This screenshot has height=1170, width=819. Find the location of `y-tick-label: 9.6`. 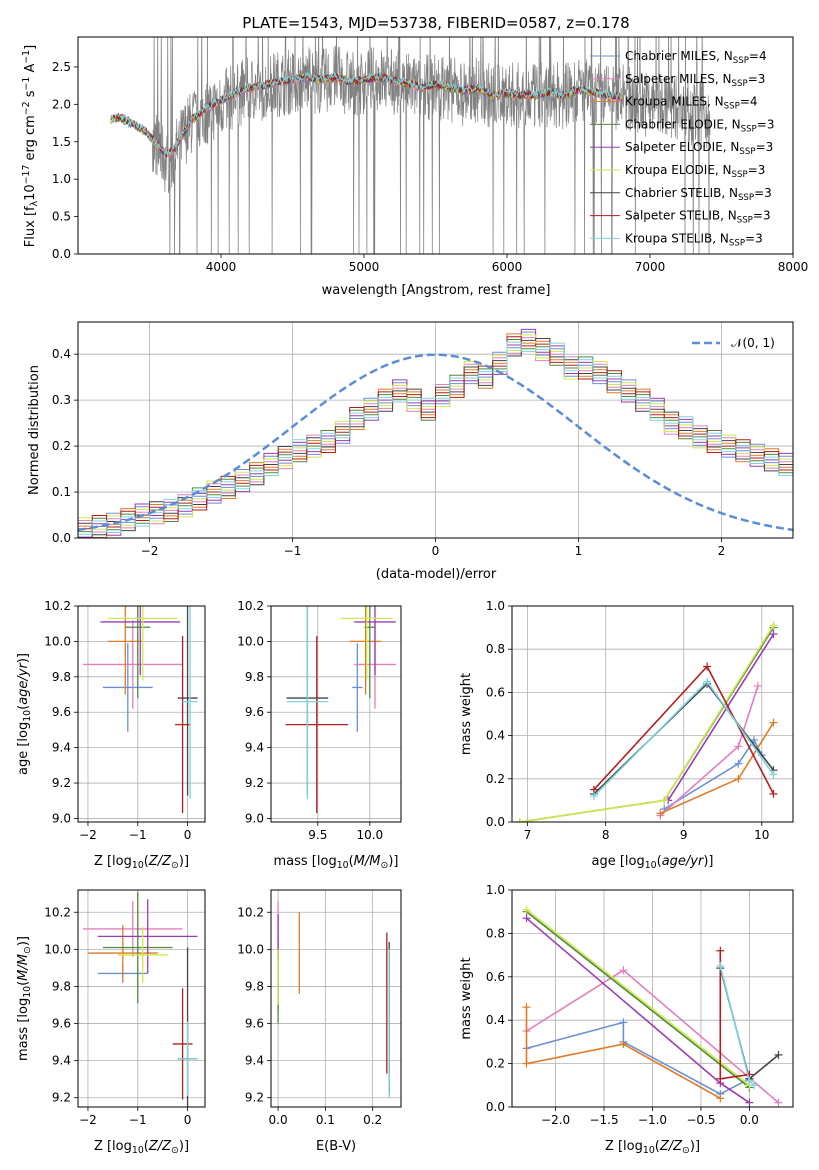

y-tick-label: 9.6 is located at coordinates (61, 712).